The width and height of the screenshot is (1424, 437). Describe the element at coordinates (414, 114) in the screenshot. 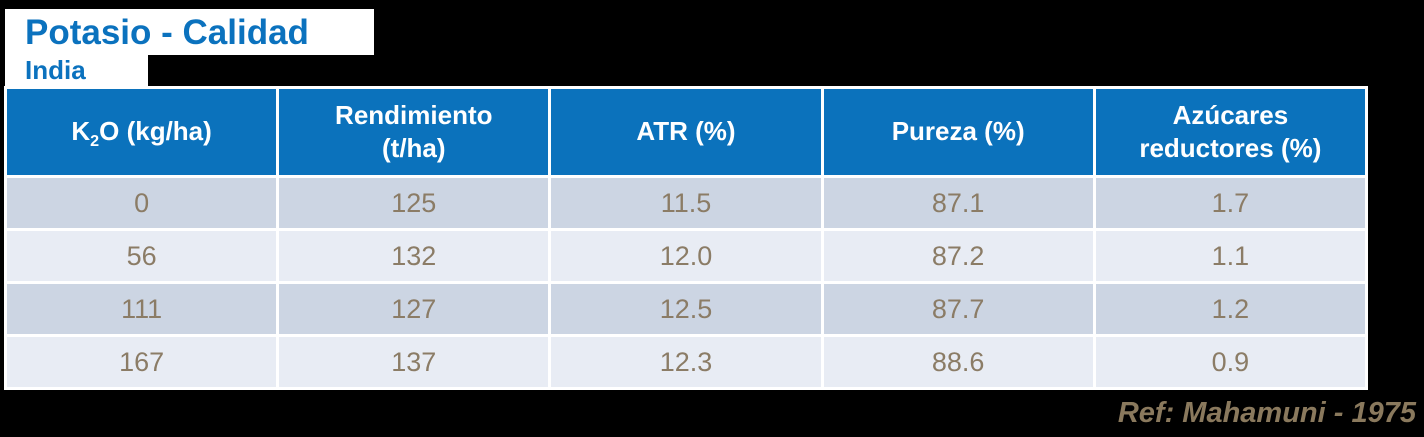

I see `header-line: Rendimiento` at that location.